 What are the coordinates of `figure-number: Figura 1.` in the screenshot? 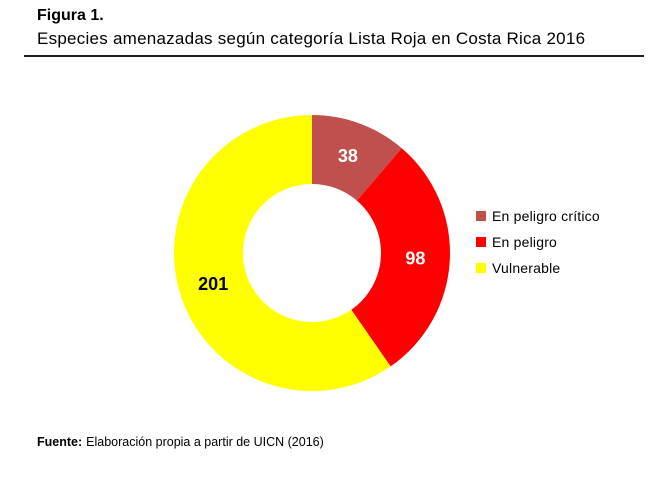 It's located at (70, 15).